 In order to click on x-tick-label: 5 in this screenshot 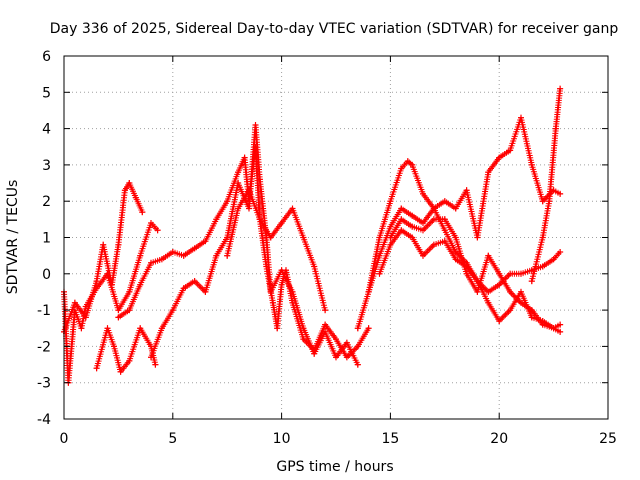, I will do `click(172, 439)`.